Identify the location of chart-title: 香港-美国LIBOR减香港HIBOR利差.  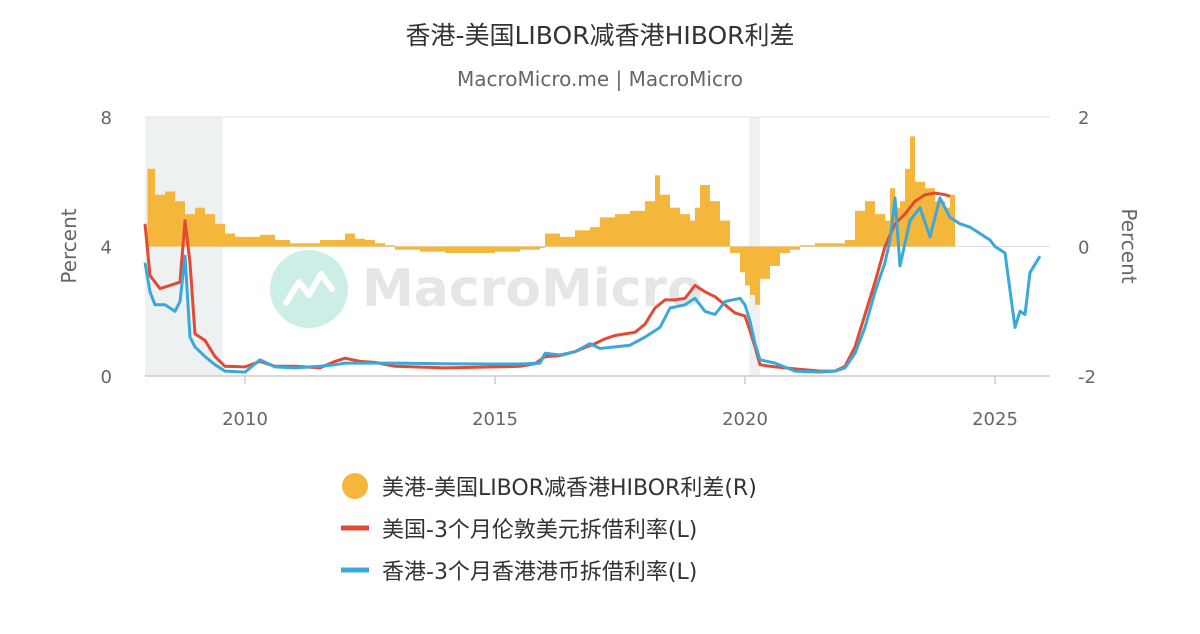
(599, 35).